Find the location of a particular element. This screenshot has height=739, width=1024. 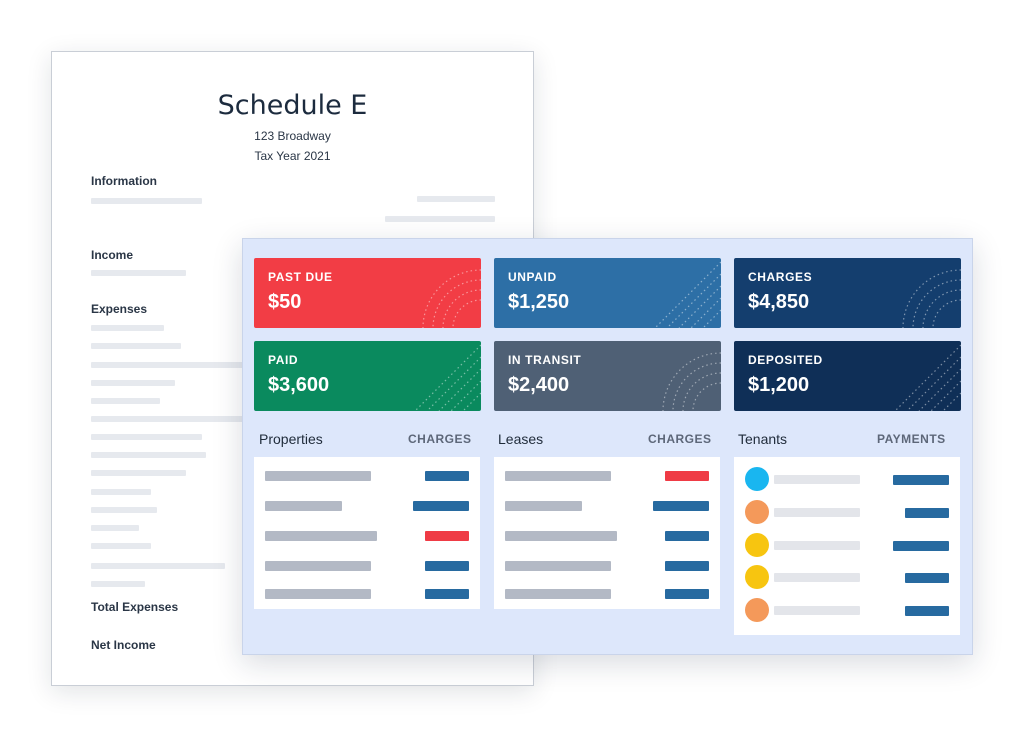

card-value: $2,400 is located at coordinates (539, 385).